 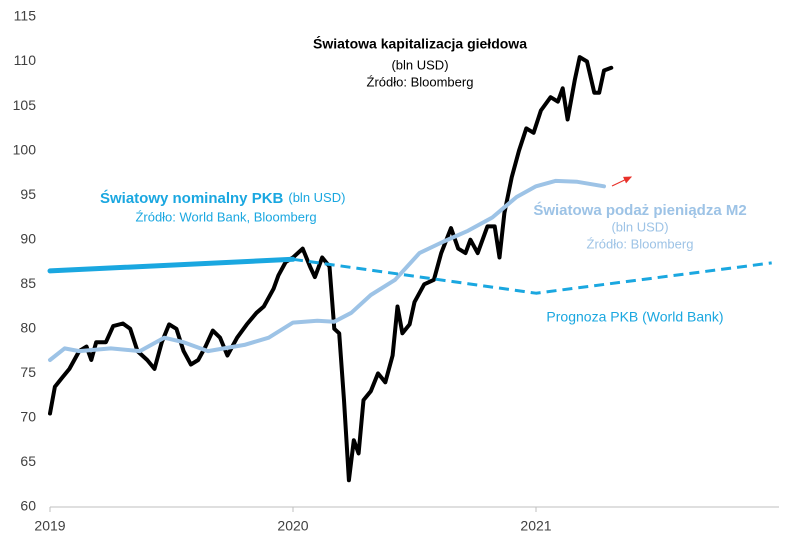 I want to click on x-tick-label: 2019, so click(x=49, y=526).